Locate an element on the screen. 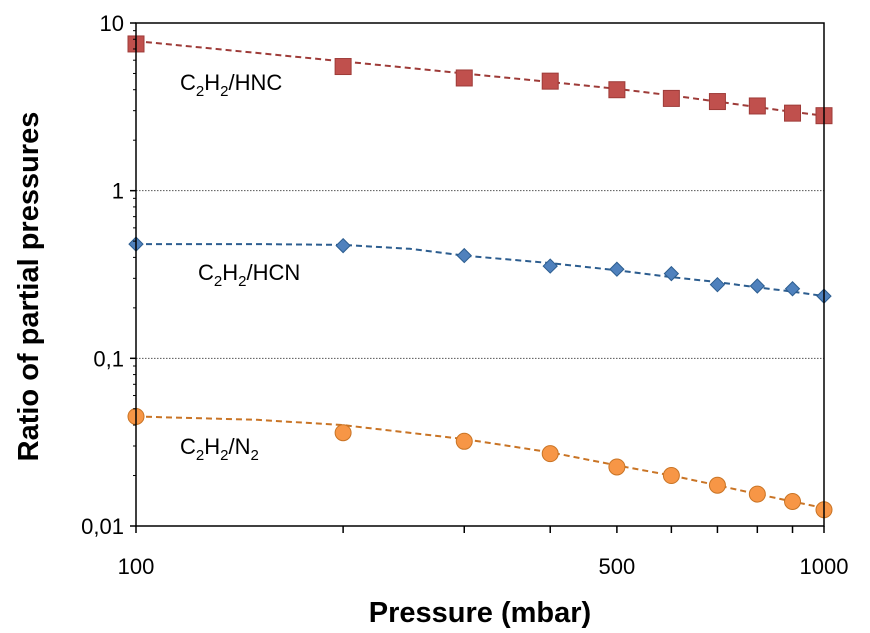 This screenshot has height=633, width=870. label-text: /N is located at coordinates (239, 446).